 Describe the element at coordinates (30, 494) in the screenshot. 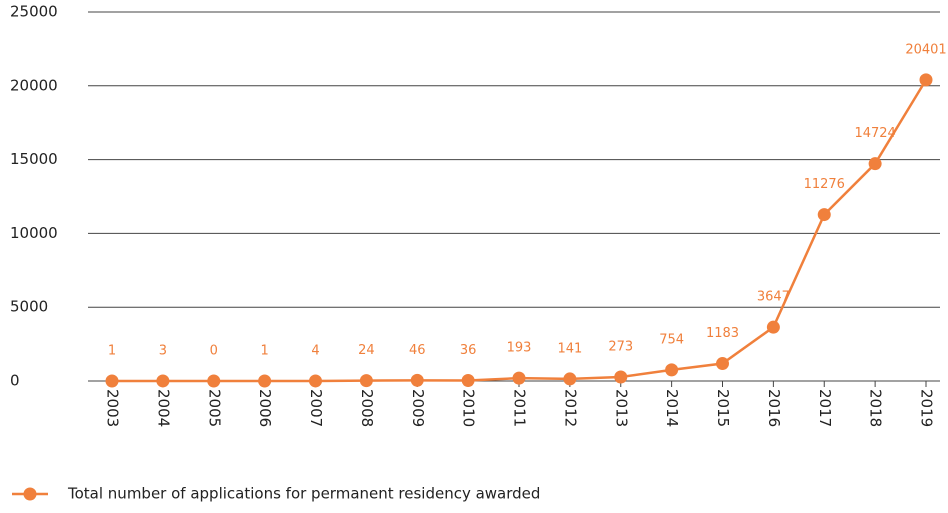

I see `legend-marker` at that location.